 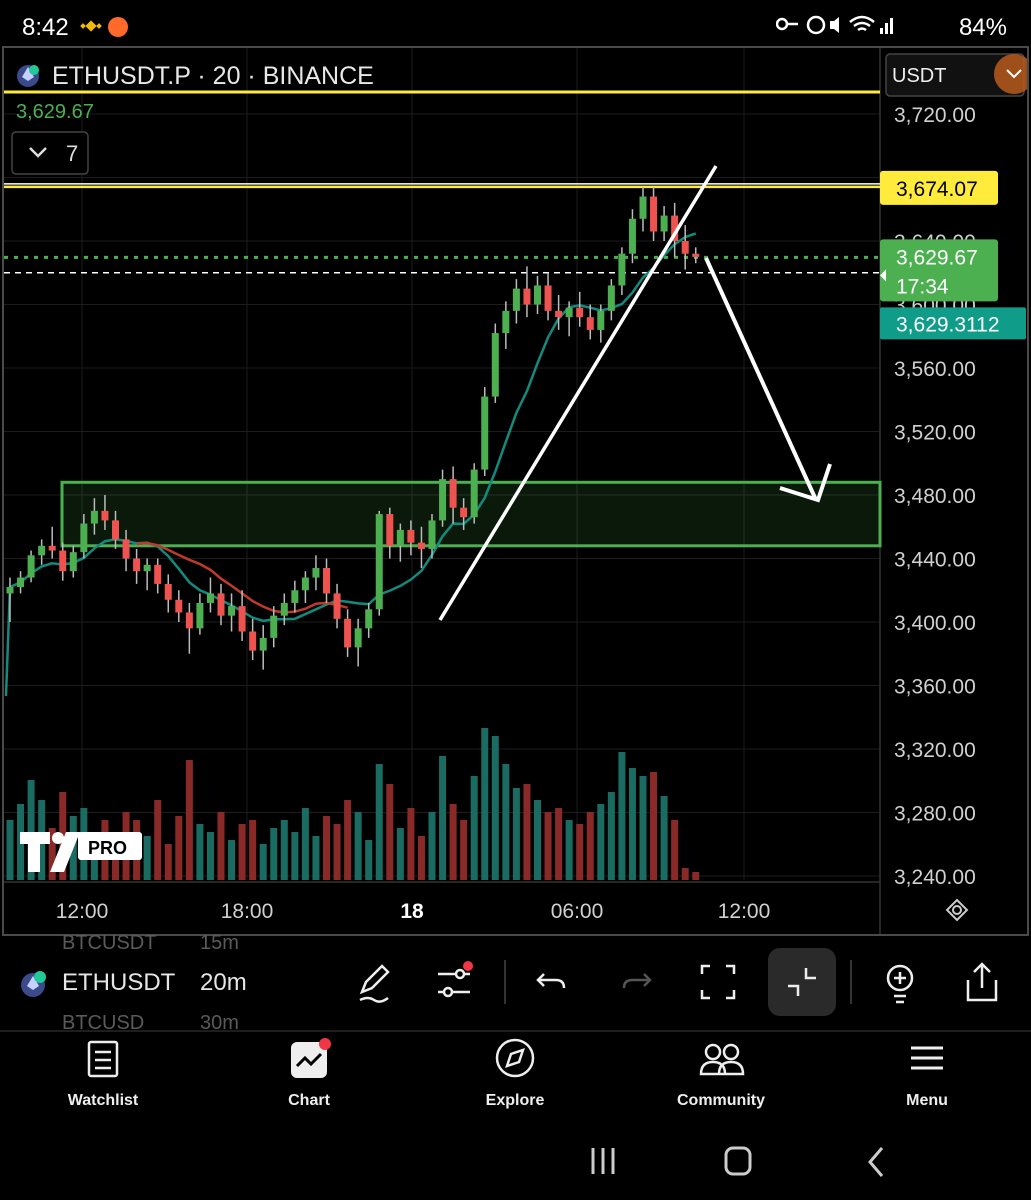 What do you see at coordinates (374, 982) in the screenshot?
I see `pencil-icon` at bounding box center [374, 982].